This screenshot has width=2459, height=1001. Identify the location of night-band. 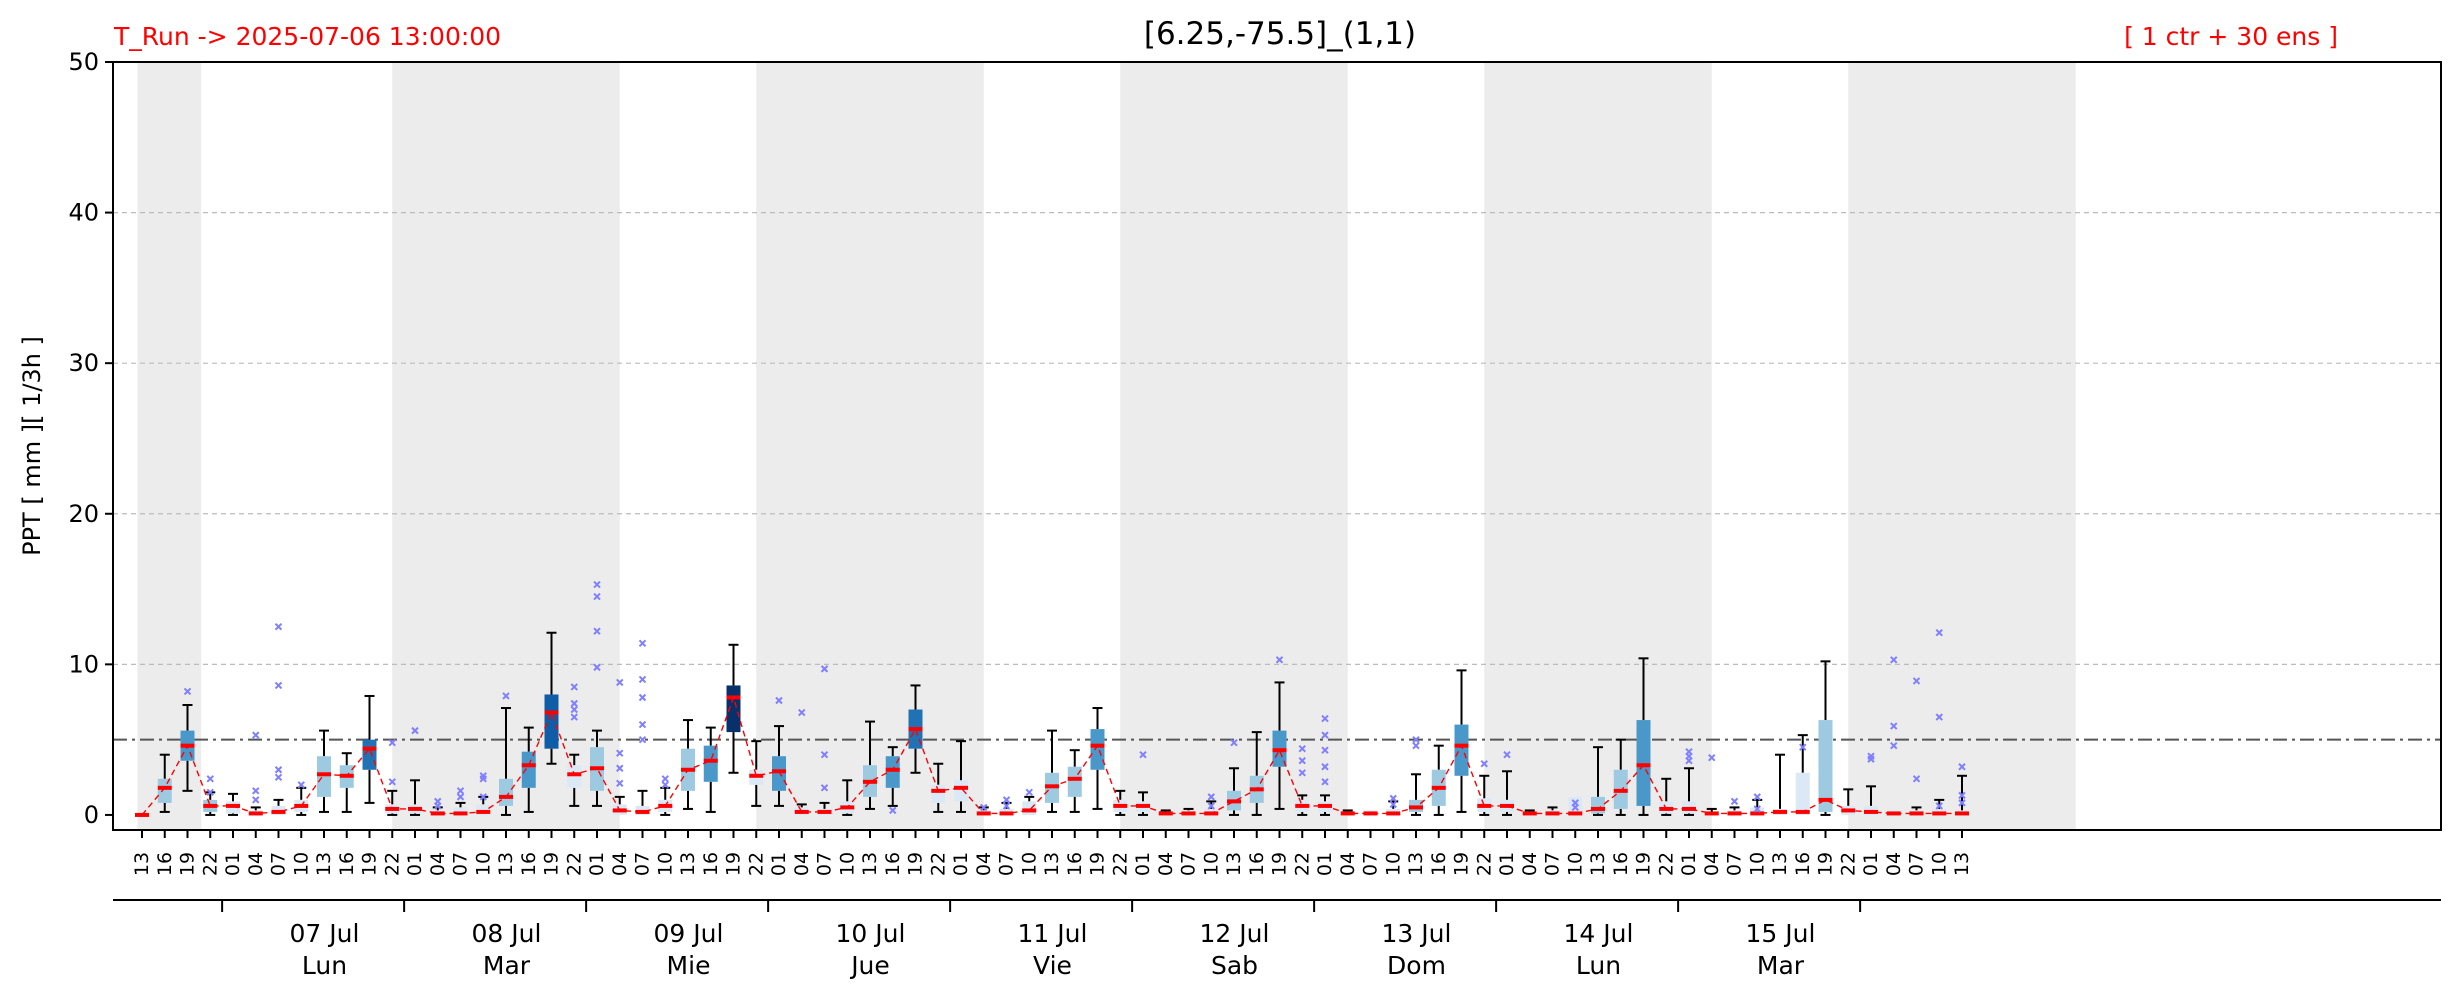
(1234, 446).